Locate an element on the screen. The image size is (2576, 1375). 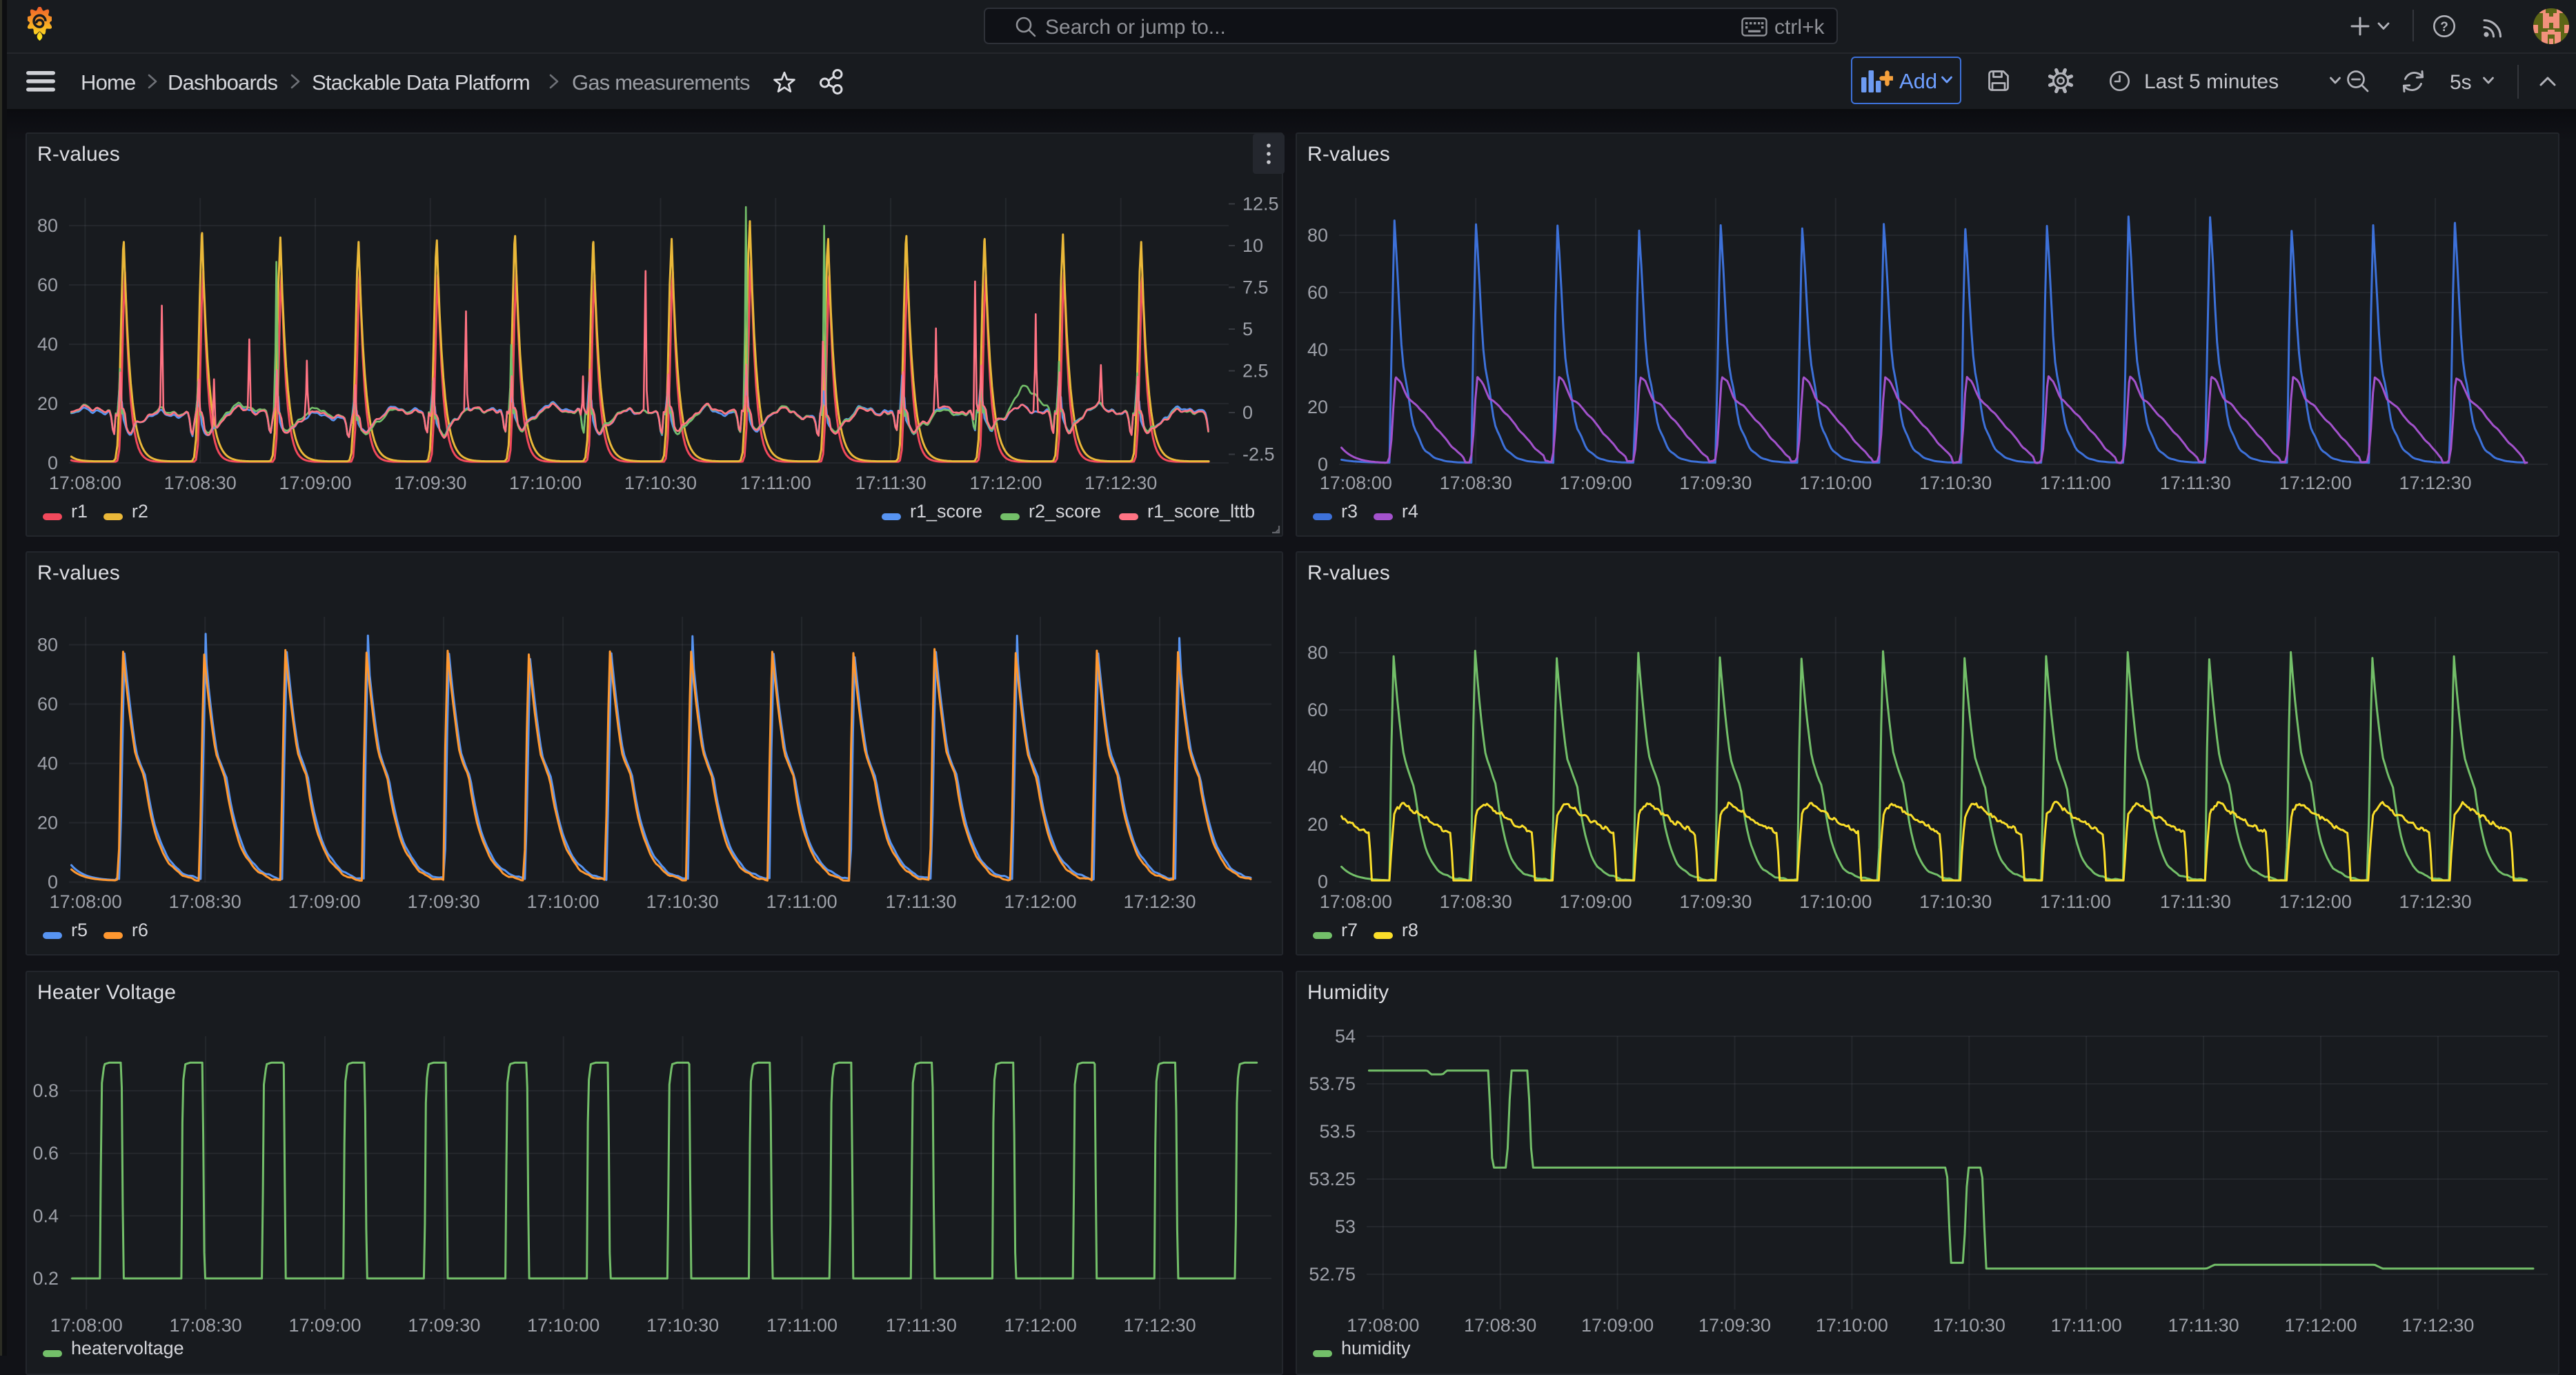
svg-text: 53 is located at coordinates (1345, 1226).